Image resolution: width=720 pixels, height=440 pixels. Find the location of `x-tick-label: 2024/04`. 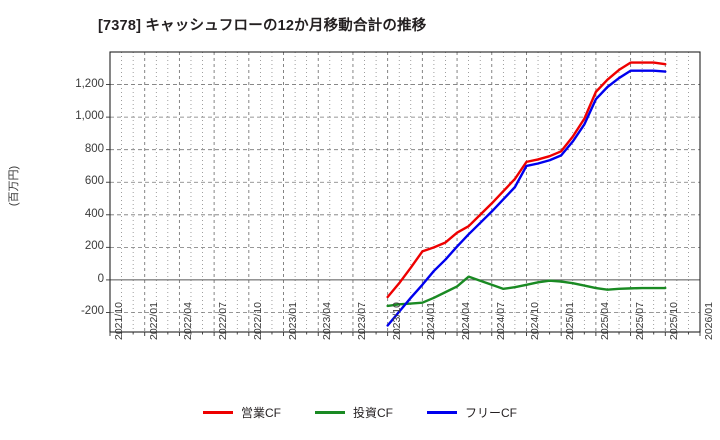

x-tick-label: 2024/04 is located at coordinates (466, 321).